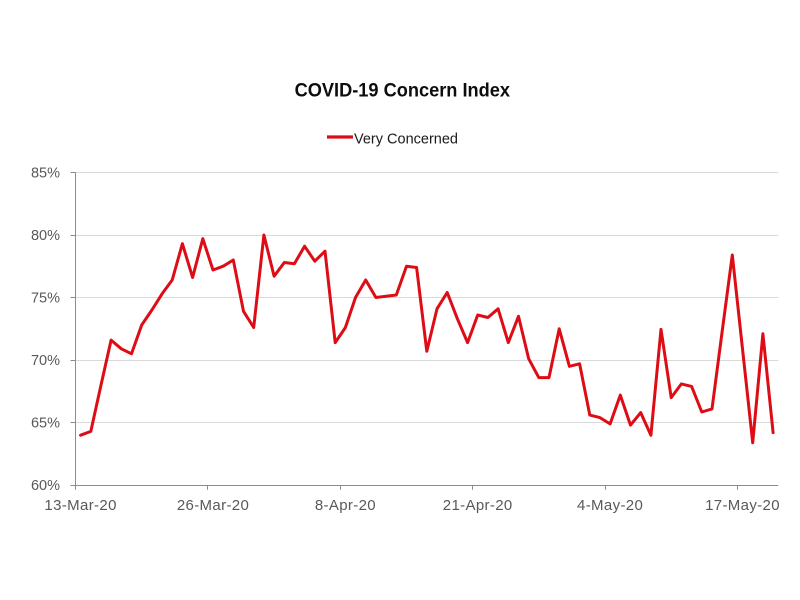  Describe the element at coordinates (213, 505) in the screenshot. I see `svg-text: 26-Mar-20` at that location.